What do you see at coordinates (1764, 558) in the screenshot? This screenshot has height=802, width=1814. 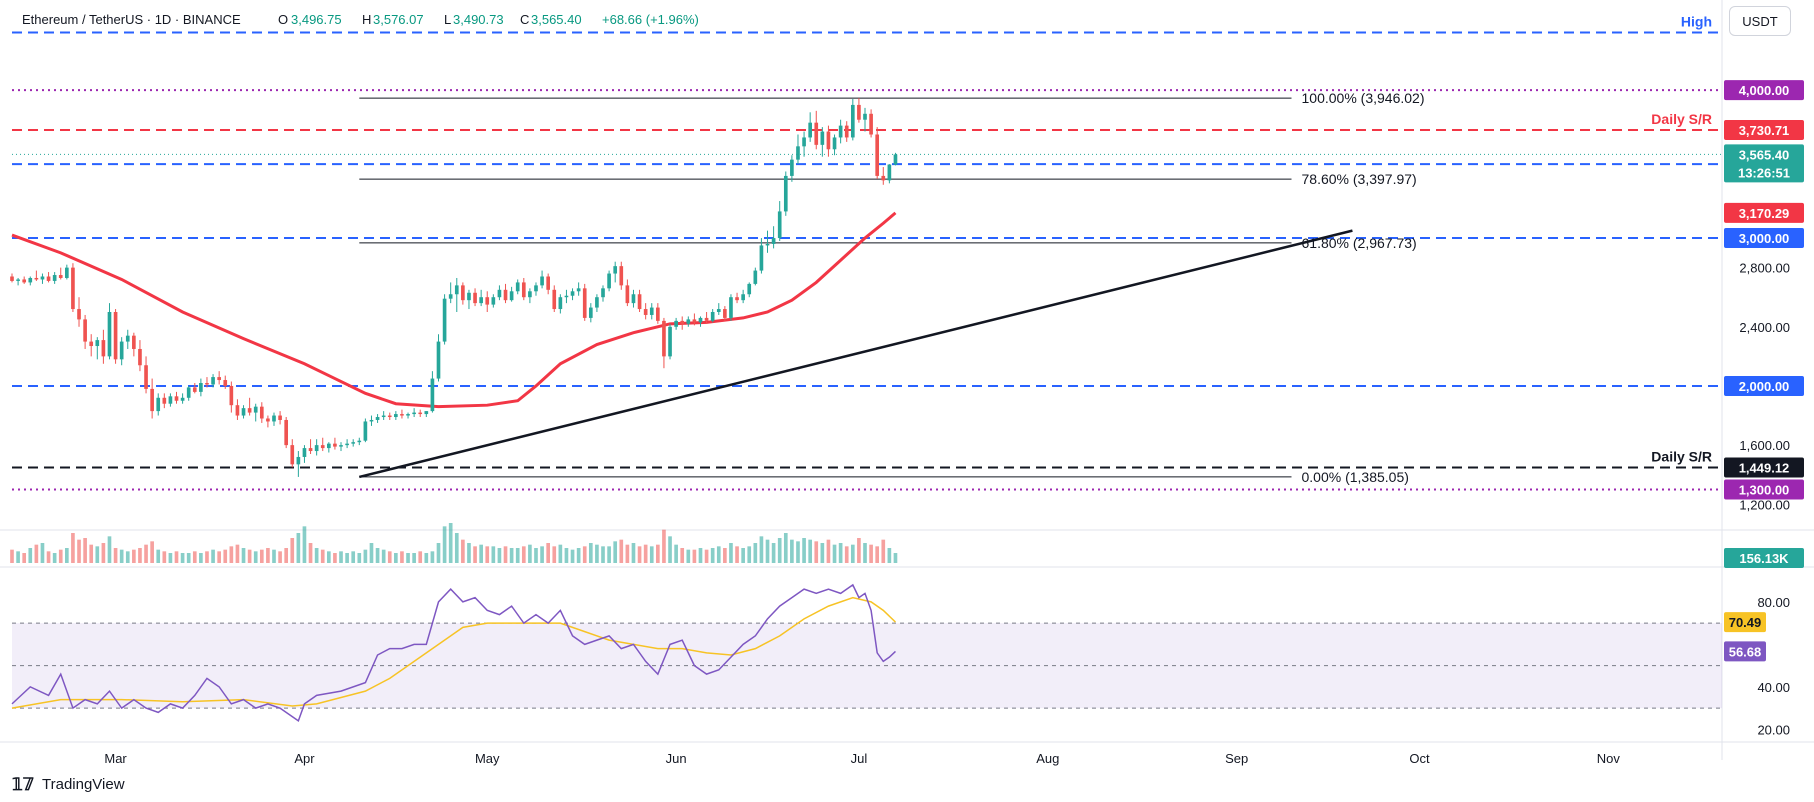 I see `volume-tag-bg` at bounding box center [1764, 558].